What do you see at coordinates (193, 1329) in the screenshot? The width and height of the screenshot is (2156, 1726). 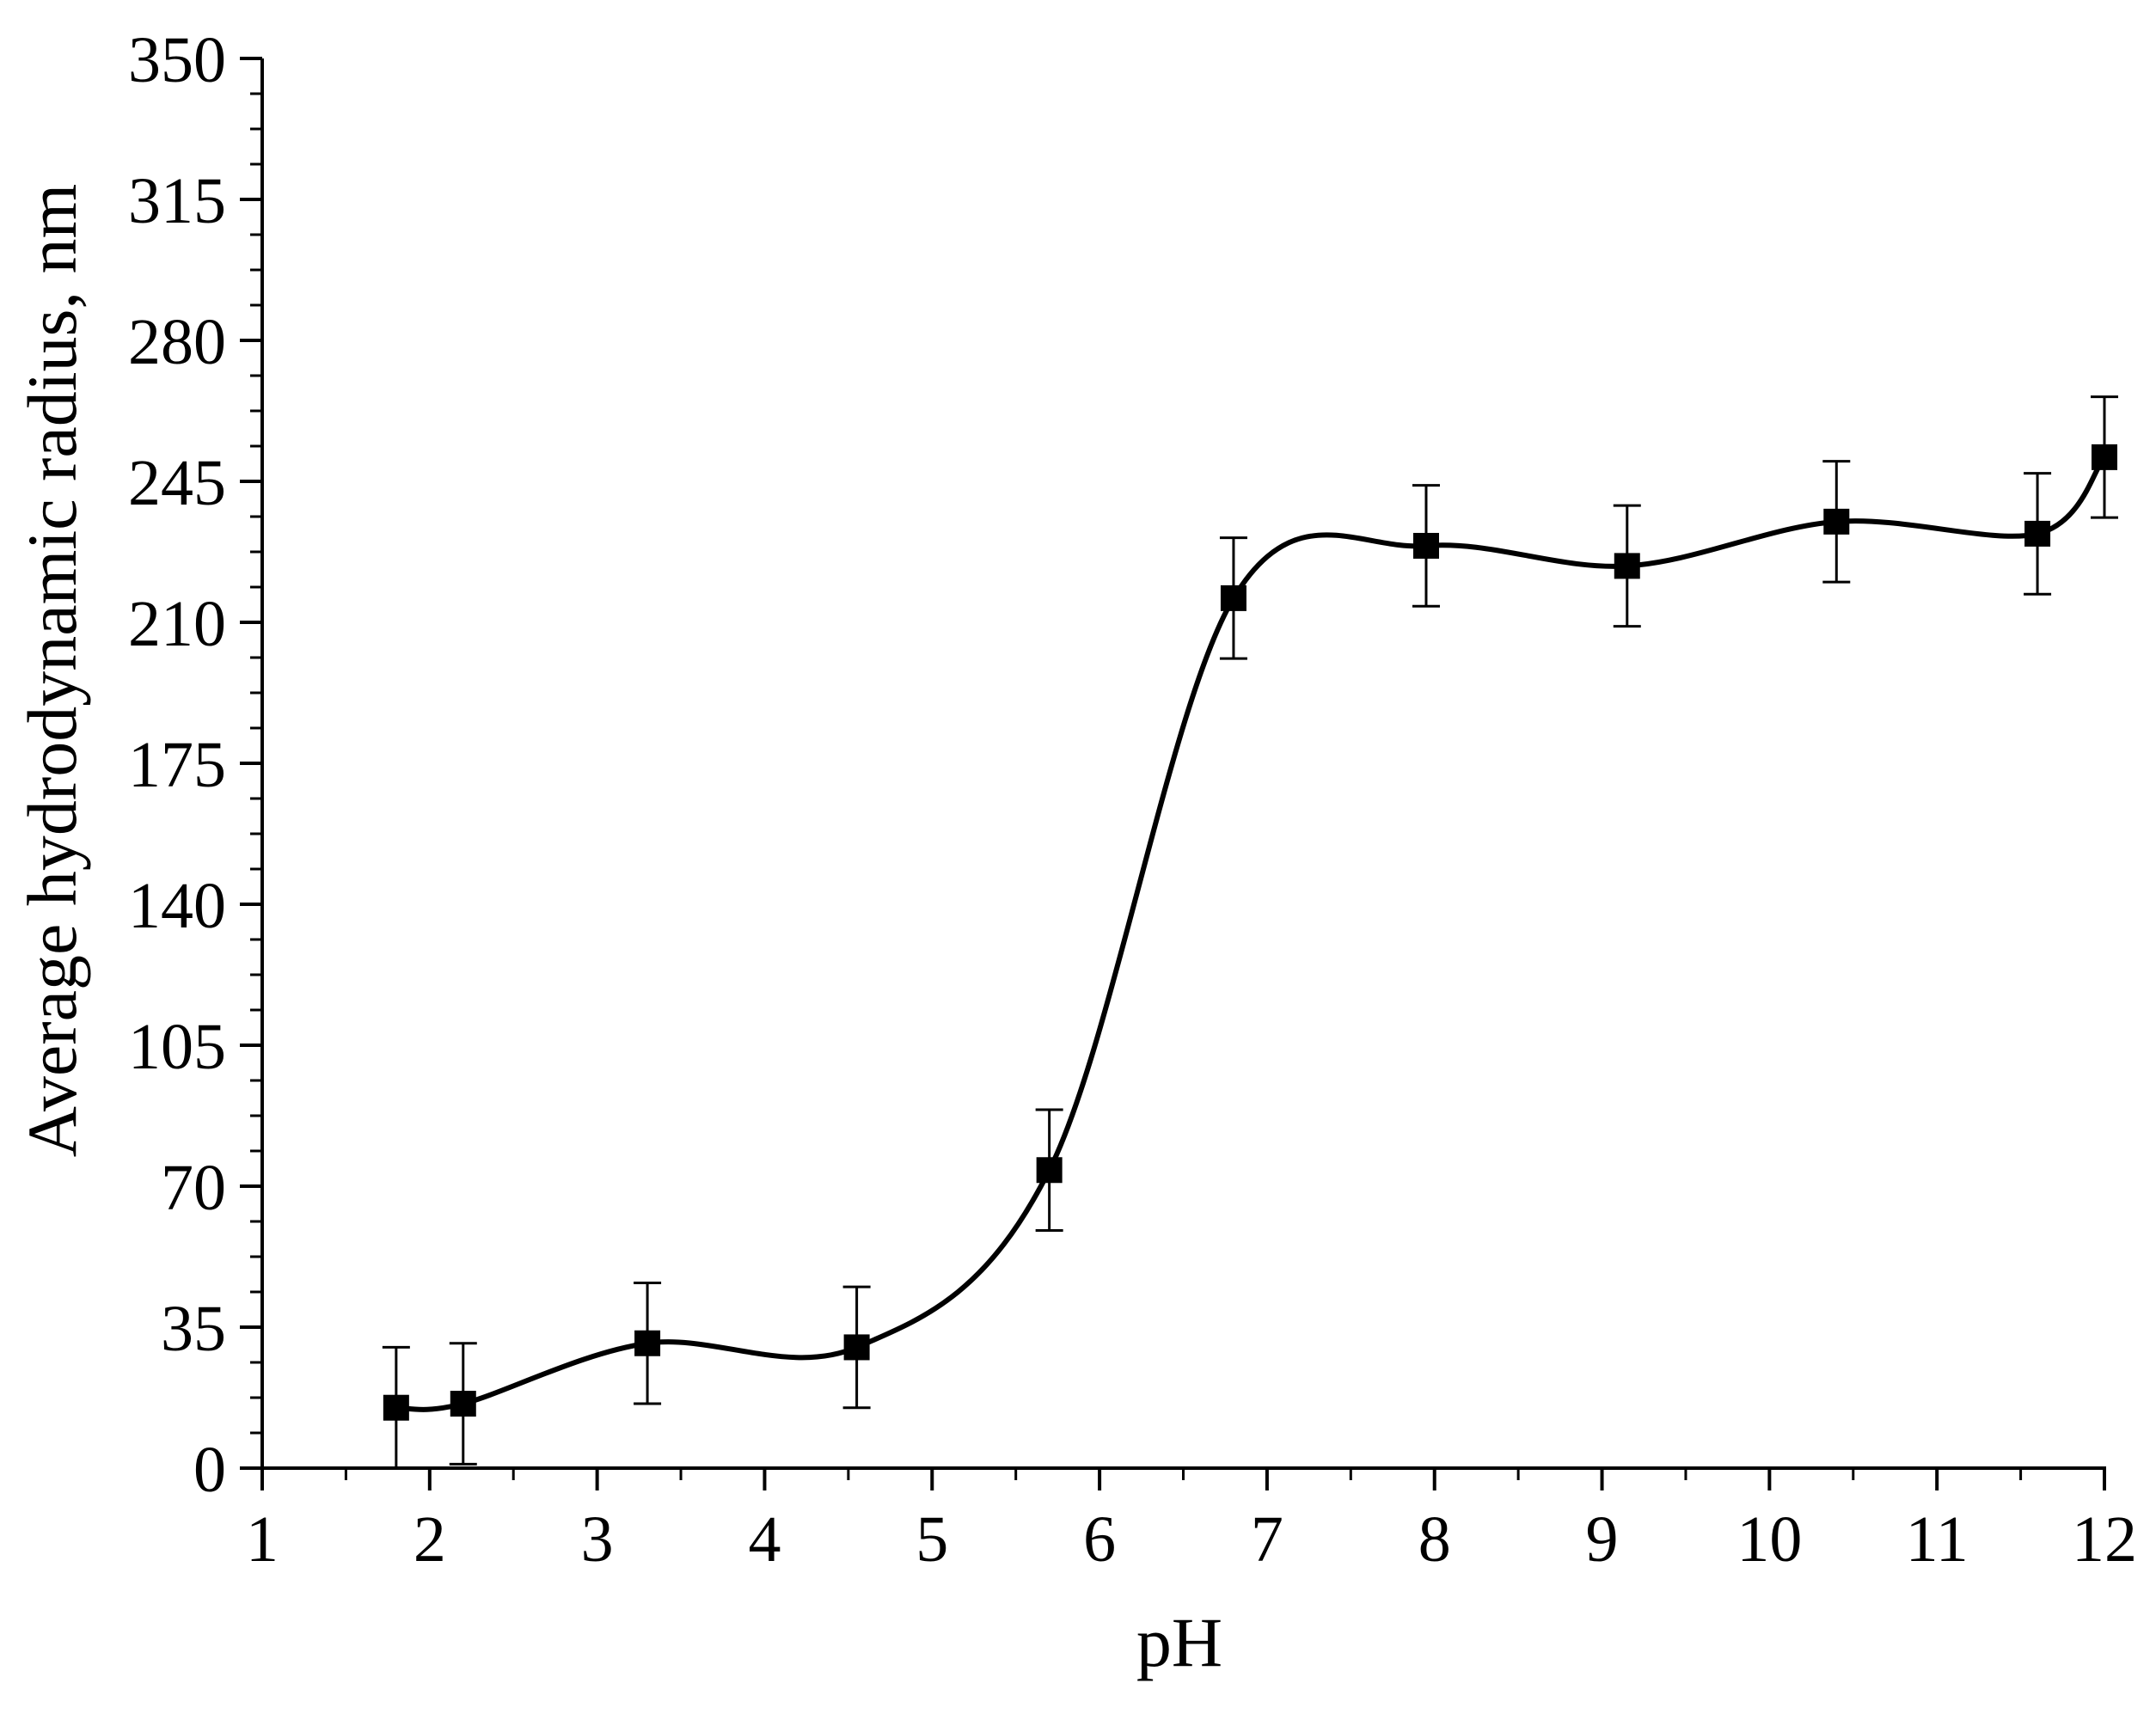 I see `y-tick-label: 35` at bounding box center [193, 1329].